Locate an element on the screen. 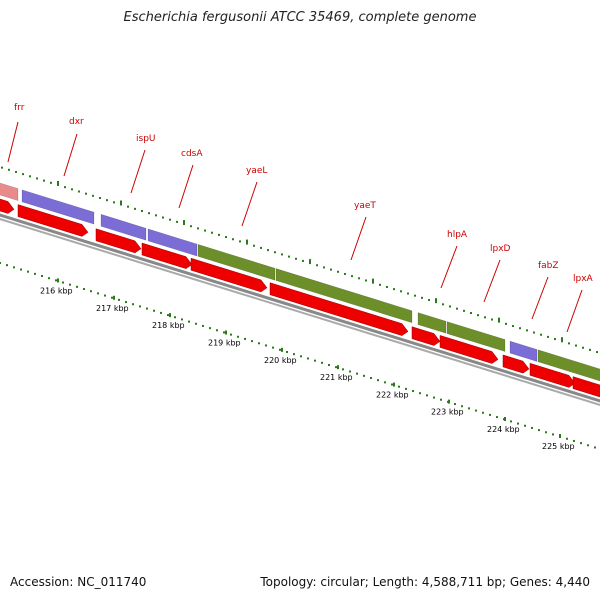  gene-block-lpxD is located at coordinates (476, 336).